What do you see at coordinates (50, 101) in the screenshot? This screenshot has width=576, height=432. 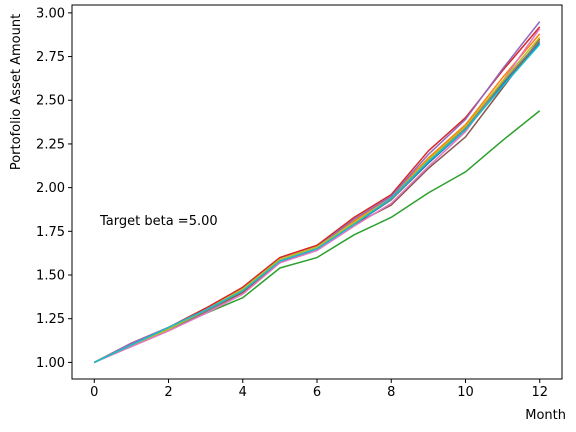 I see `y-tick-label: 2.50` at bounding box center [50, 101].